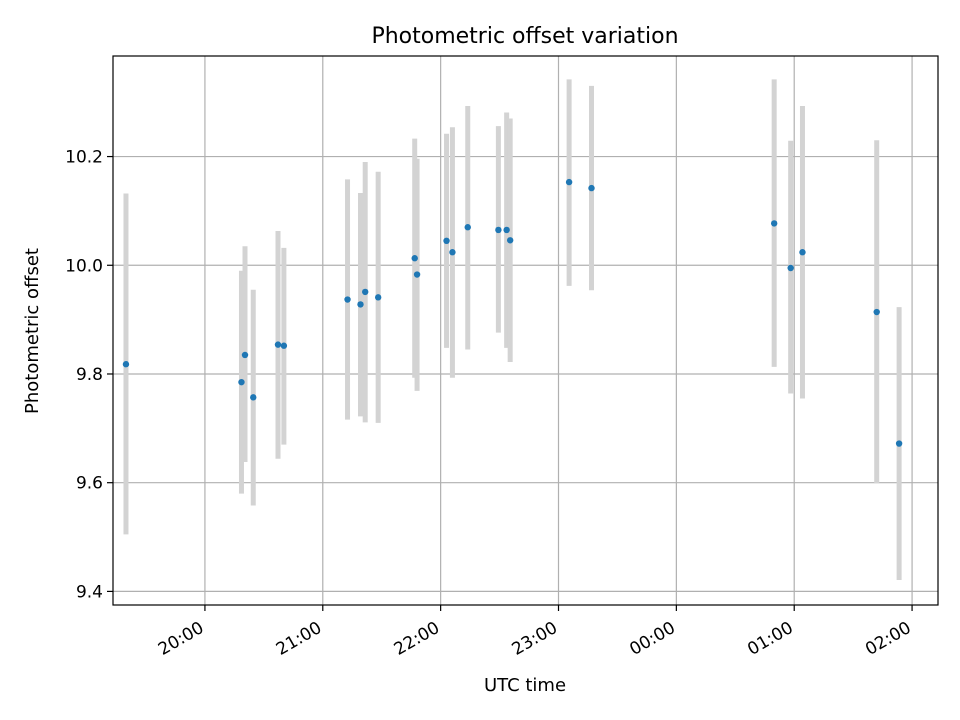 The width and height of the screenshot is (960, 720). Describe the element at coordinates (84, 266) in the screenshot. I see `y-tick-label: 10.0` at that location.